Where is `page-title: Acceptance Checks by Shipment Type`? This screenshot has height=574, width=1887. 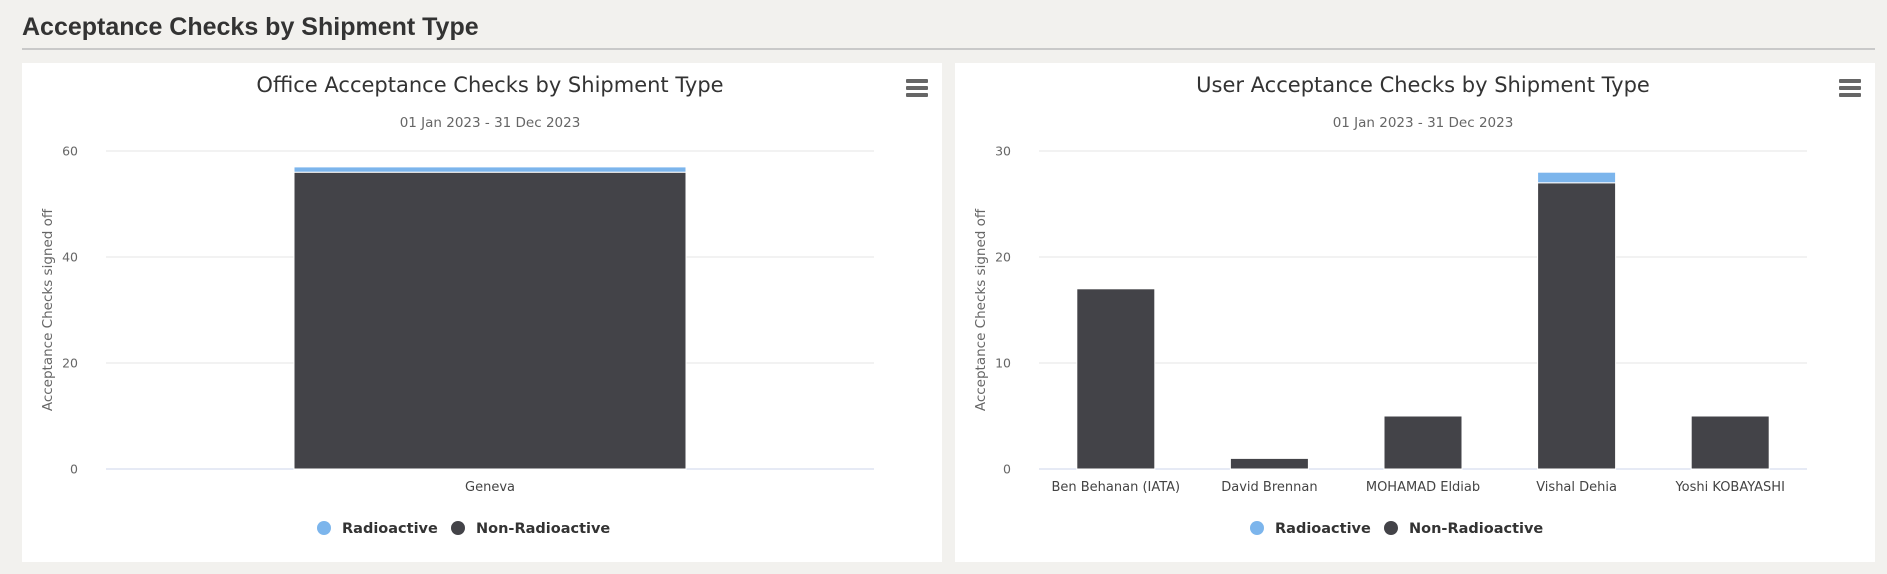 page-title: Acceptance Checks by Shipment Type is located at coordinates (250, 27).